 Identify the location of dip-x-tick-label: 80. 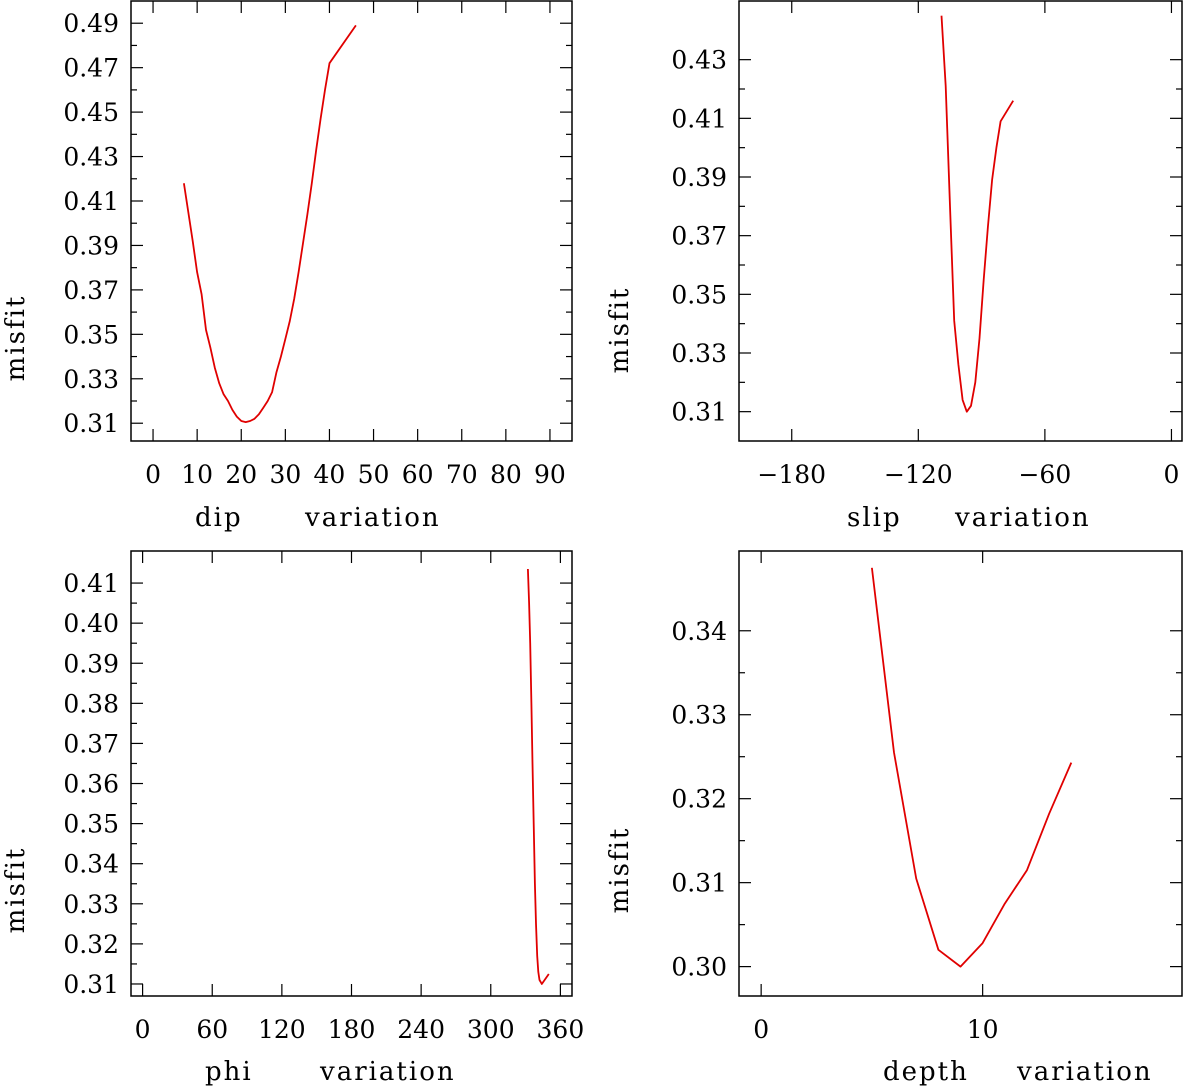
(506, 474).